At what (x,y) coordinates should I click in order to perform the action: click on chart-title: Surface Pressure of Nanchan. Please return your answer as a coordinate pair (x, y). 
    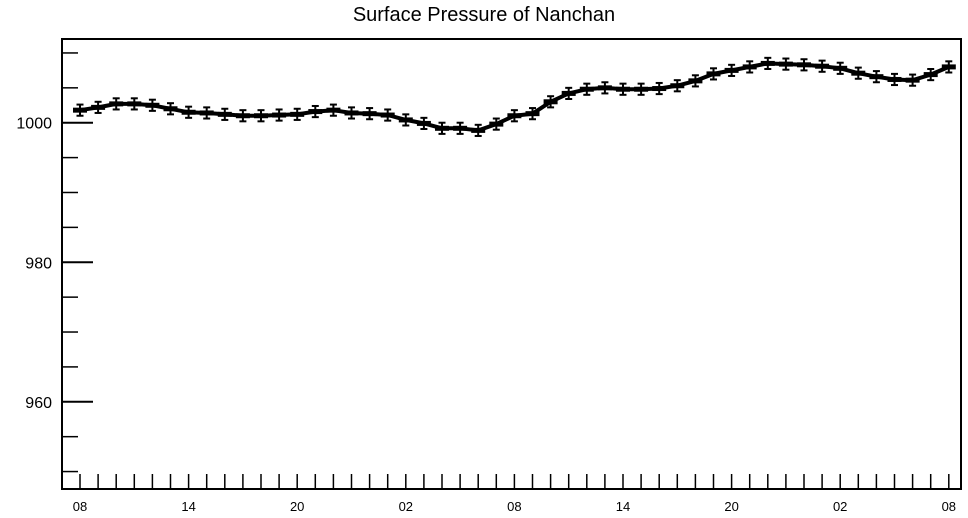
    Looking at the image, I should click on (484, 15).